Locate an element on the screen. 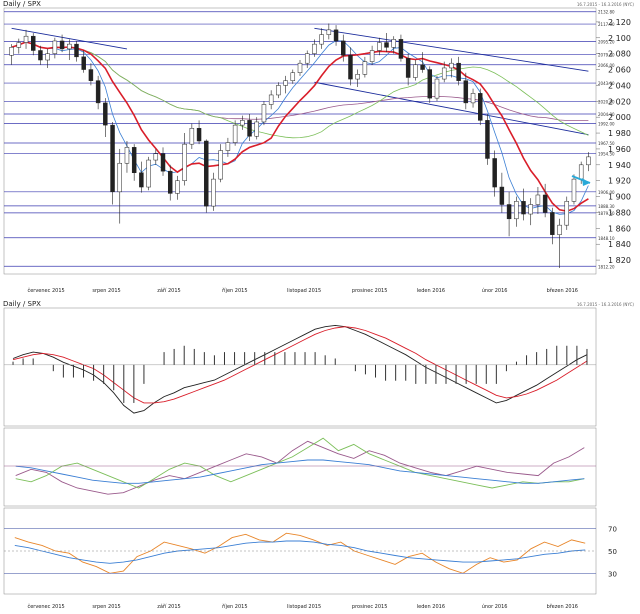  price-level-label: 2043.00 is located at coordinates (606, 83).